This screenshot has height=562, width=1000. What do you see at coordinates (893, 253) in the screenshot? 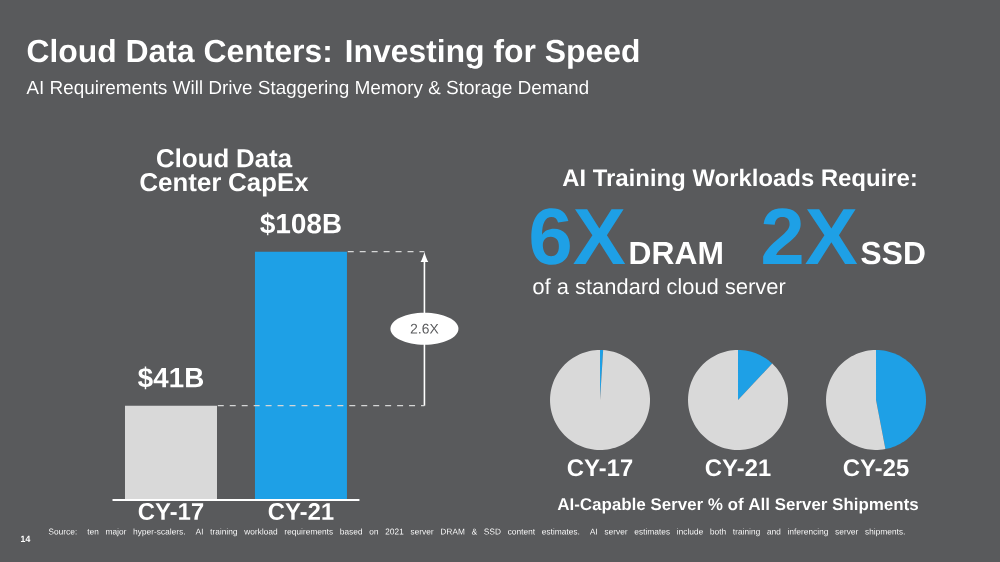
I see `text: SSD` at bounding box center [893, 253].